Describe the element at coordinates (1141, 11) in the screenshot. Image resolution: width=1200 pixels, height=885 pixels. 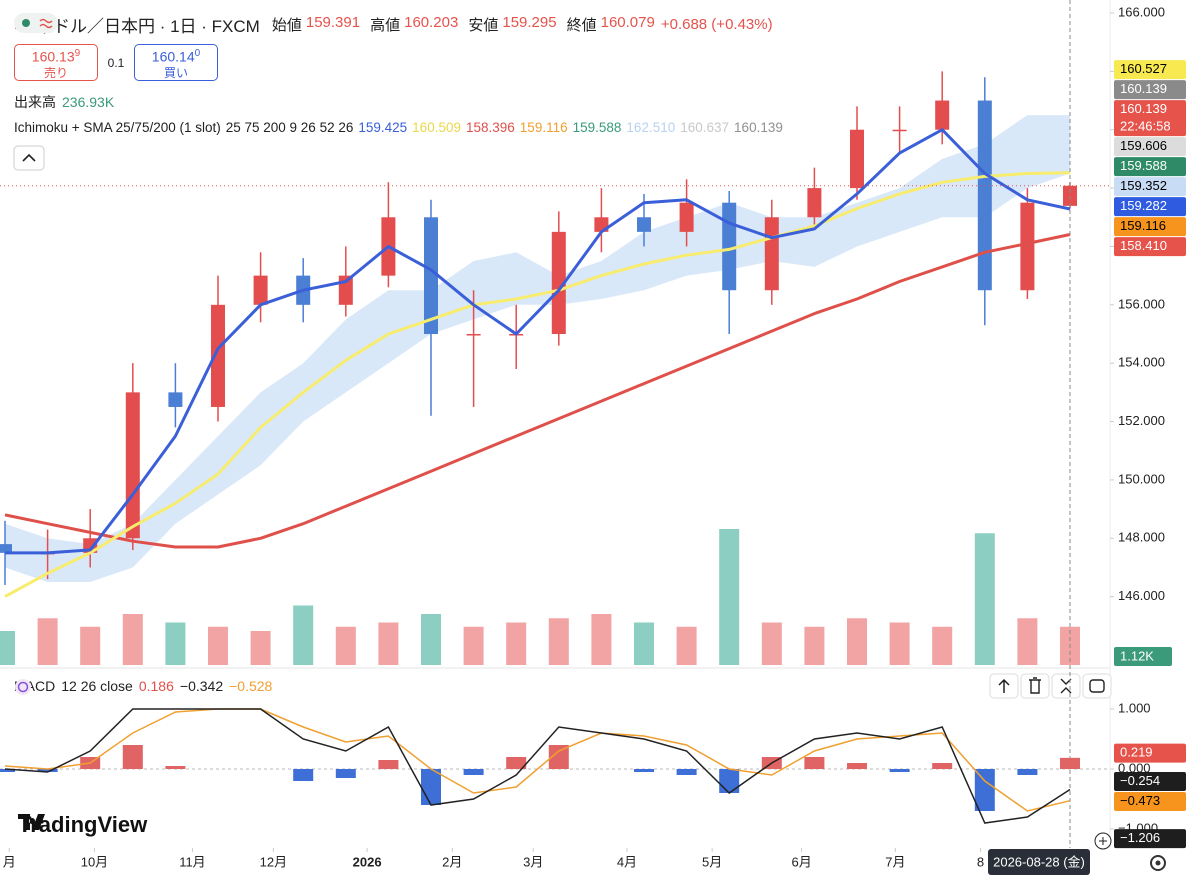
I see `y-tick-label: 166.000` at that location.